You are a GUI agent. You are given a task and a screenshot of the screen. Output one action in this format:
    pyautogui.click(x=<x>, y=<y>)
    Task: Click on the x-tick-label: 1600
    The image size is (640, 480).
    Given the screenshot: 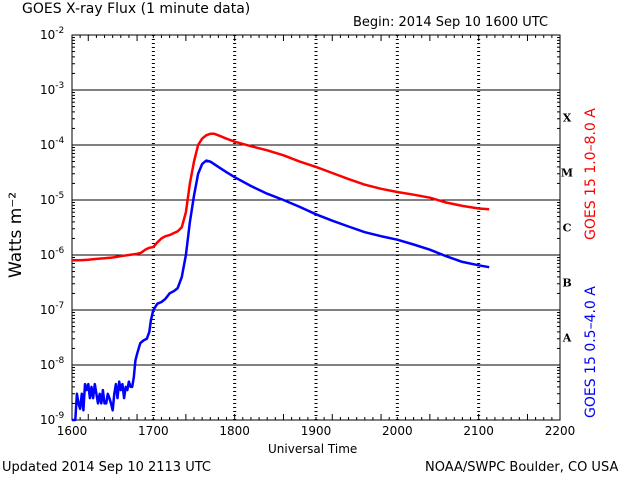 What is the action you would take?
    pyautogui.click(x=72, y=431)
    